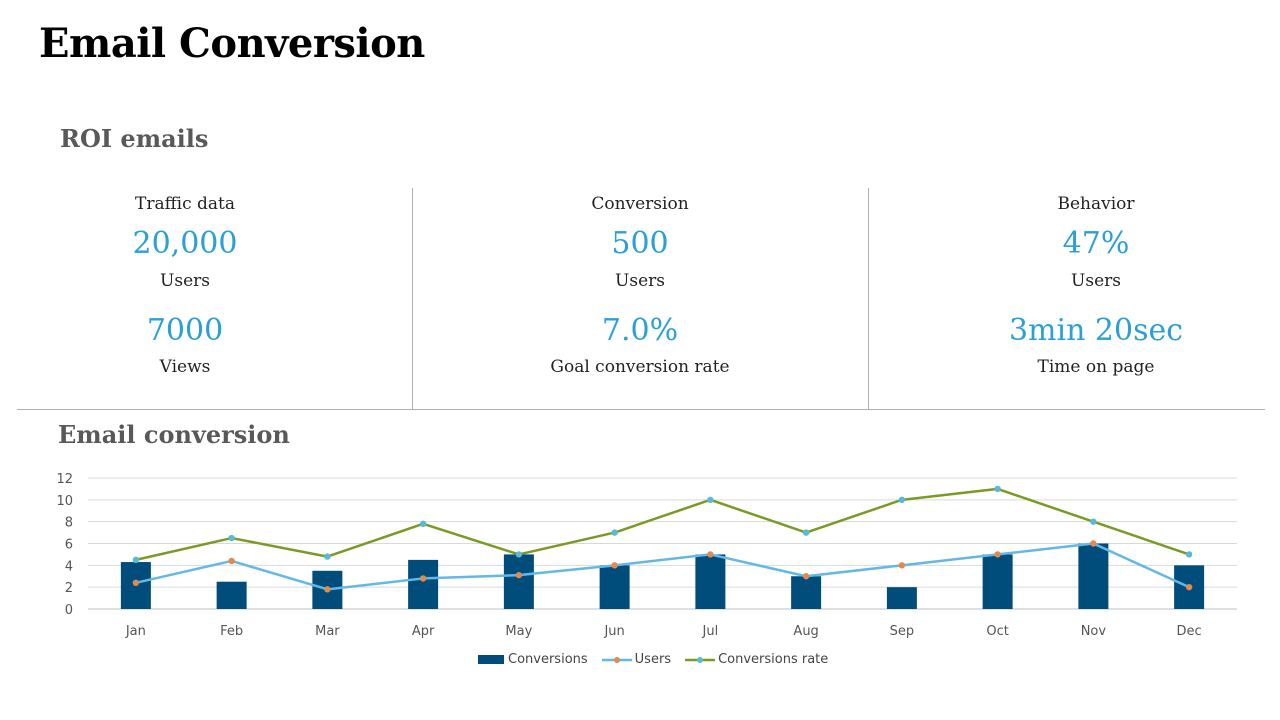  I want to click on legend-item-conversions: Conversions, so click(533, 659).